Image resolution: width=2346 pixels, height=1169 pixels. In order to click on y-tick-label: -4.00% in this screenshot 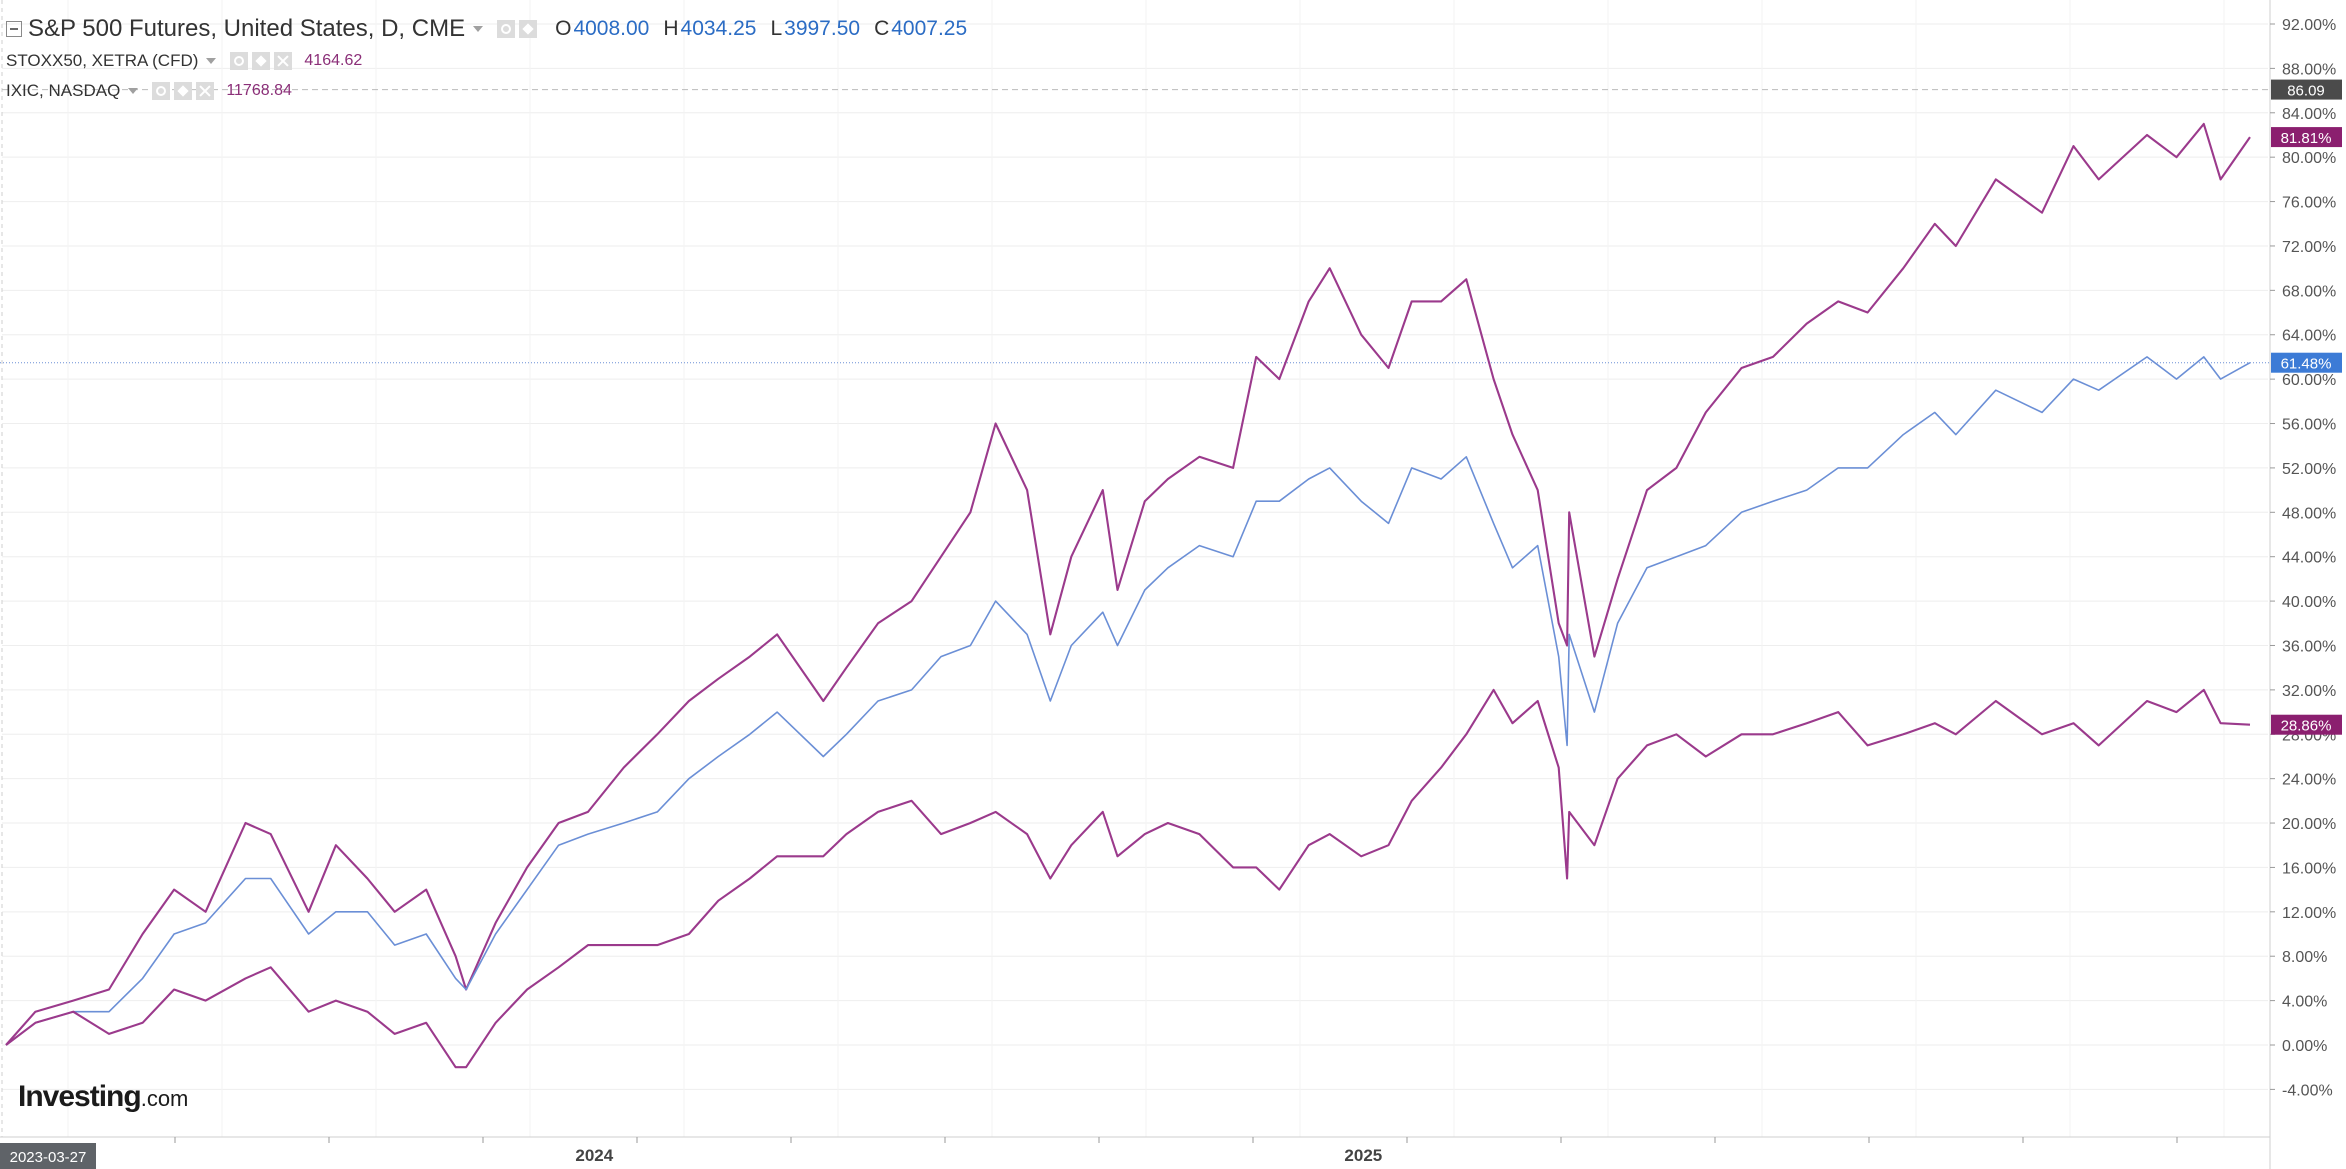, I will do `click(2307, 1090)`.